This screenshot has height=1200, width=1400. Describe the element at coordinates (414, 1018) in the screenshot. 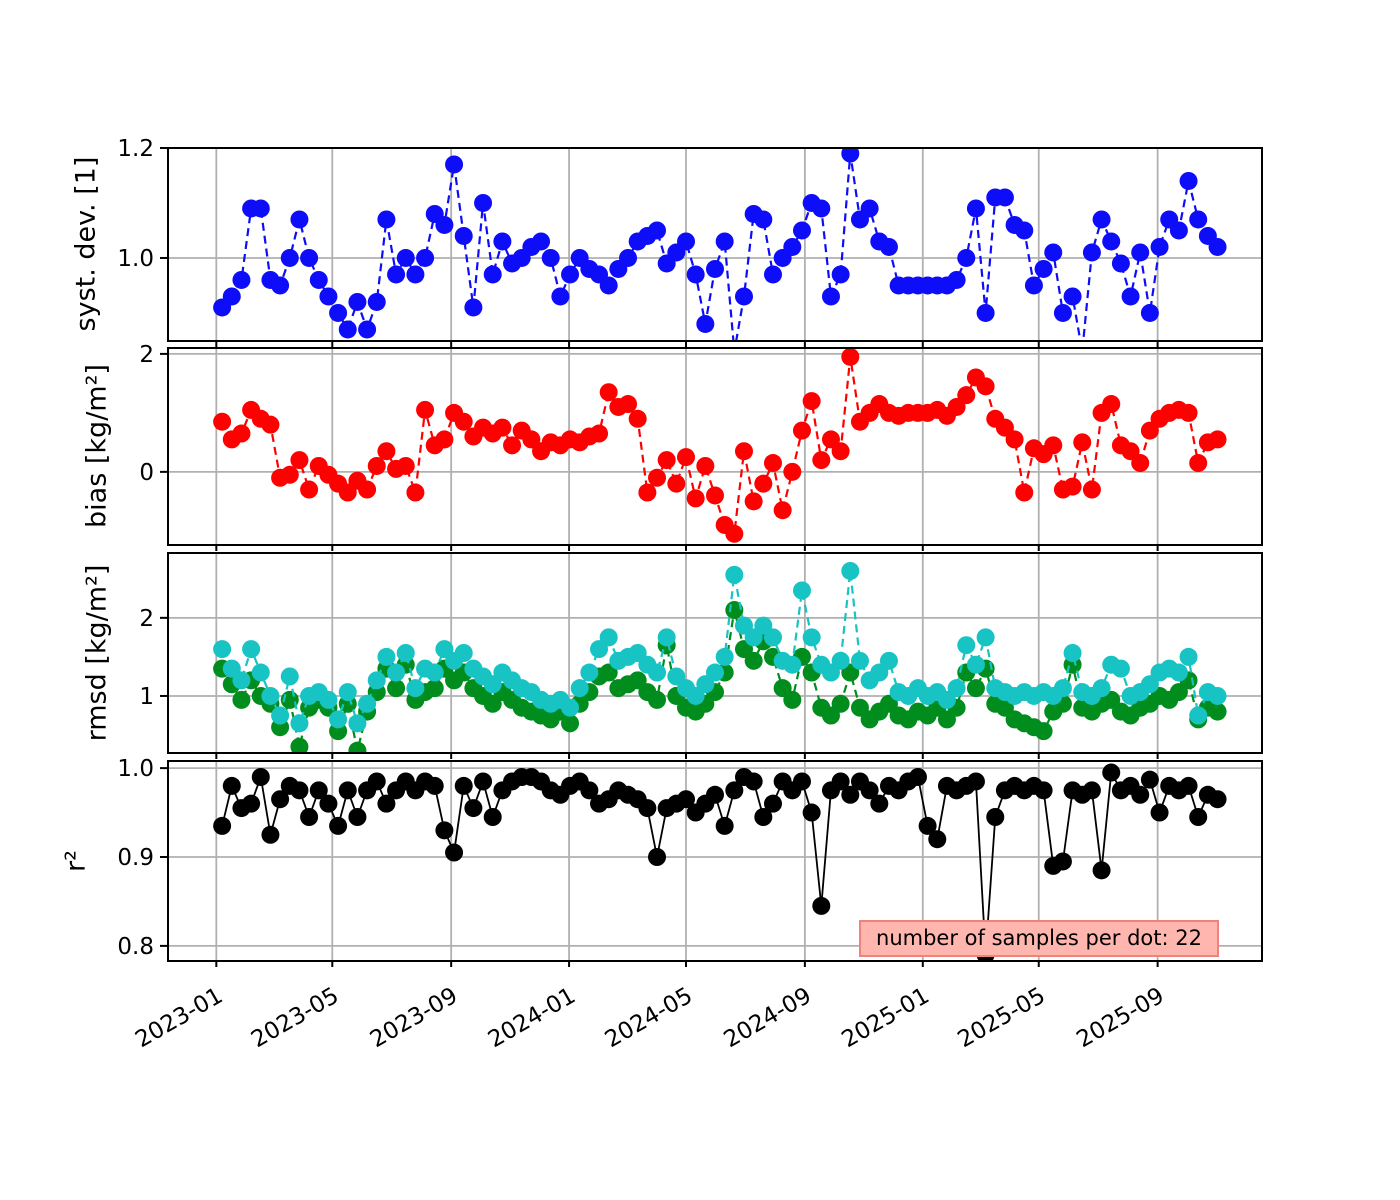

I see `x-tick-label: 2023-09` at that location.